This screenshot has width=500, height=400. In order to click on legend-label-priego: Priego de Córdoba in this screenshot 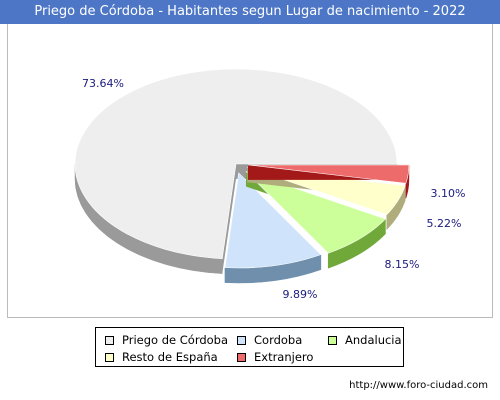, I will do `click(175, 340)`.